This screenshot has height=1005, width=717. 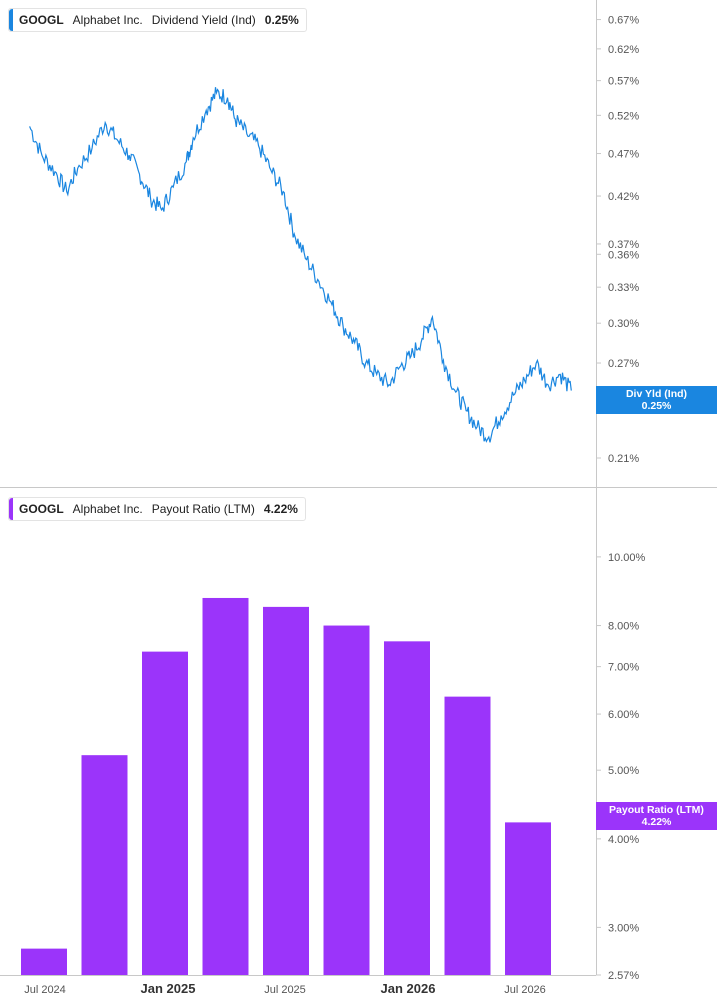 I want to click on yield-y-tick-label: 0.37%, so click(x=623, y=245).